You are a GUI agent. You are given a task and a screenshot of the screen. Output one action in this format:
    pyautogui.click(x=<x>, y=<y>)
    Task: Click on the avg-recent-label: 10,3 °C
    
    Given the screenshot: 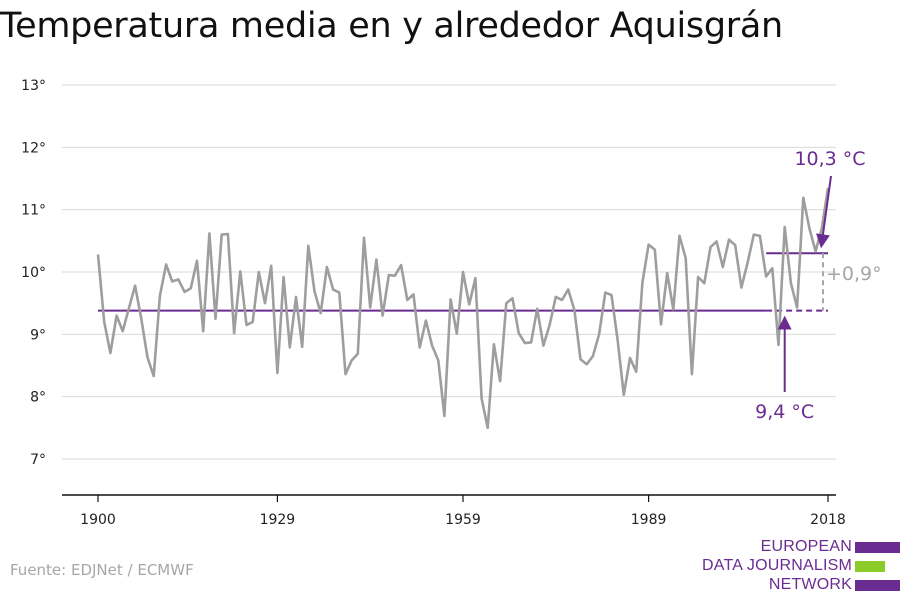 What is the action you would take?
    pyautogui.click(x=829, y=159)
    